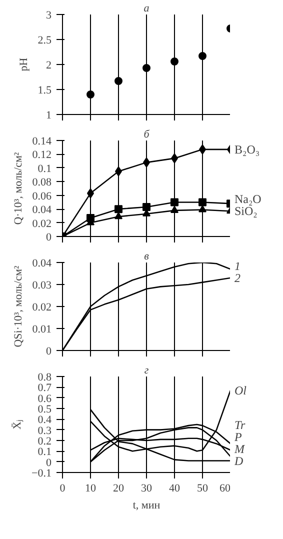 The width and height of the screenshot is (283, 539). Describe the element at coordinates (45, 40) in the screenshot. I see `y-tick-label: 2.5` at that location.